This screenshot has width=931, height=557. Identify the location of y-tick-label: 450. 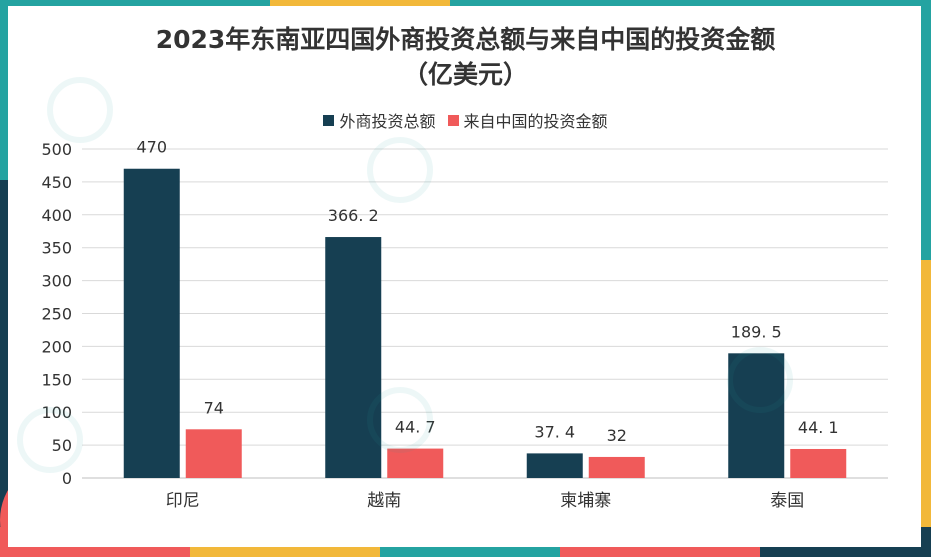
(56, 182).